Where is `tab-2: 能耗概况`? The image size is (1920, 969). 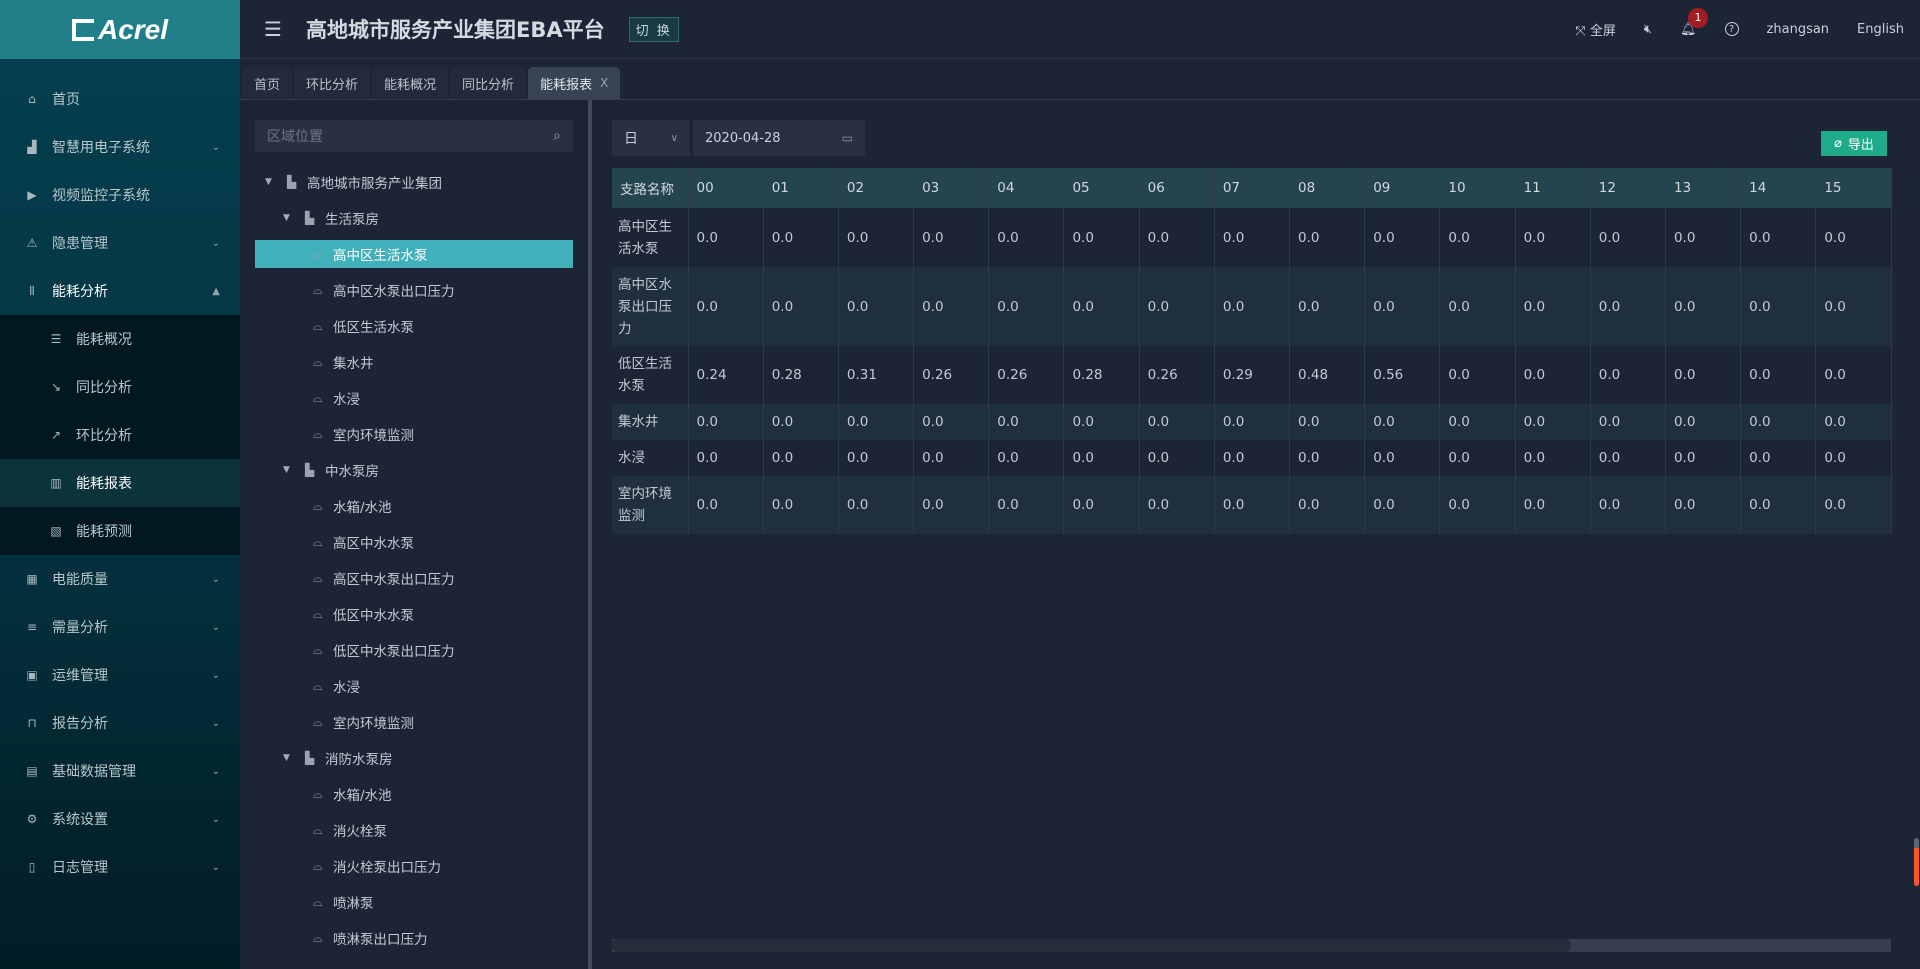 tab-2: 能耗概况 is located at coordinates (410, 83).